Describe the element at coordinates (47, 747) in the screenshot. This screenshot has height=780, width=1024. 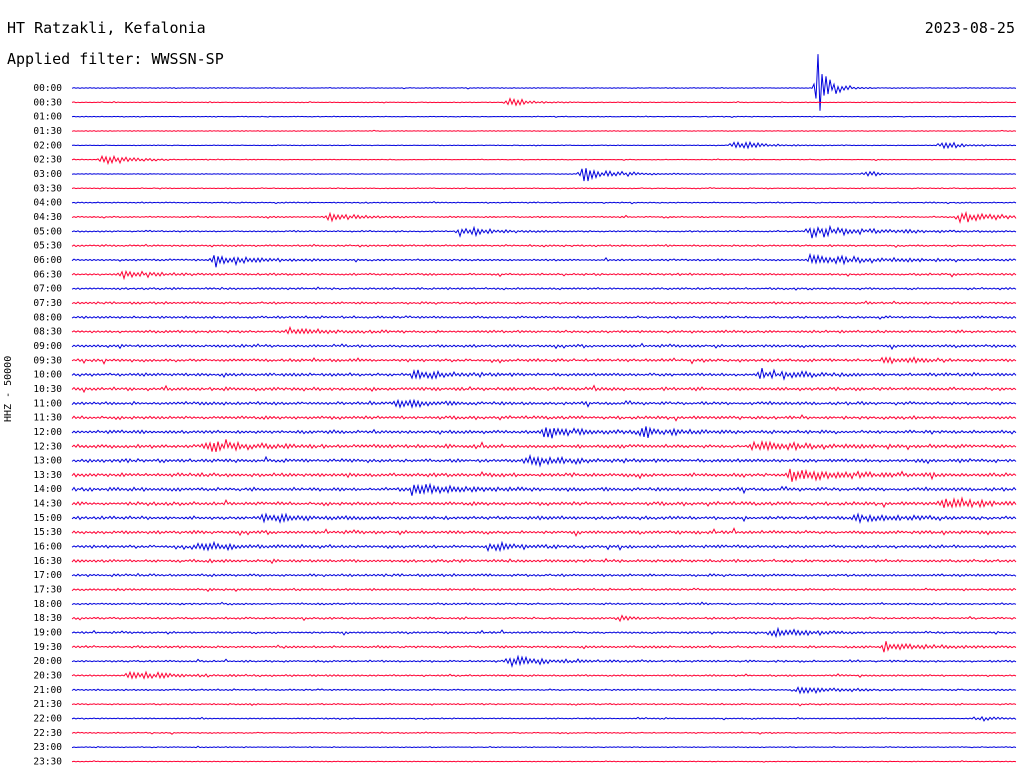
I see `time-tick-label: 23:00` at that location.